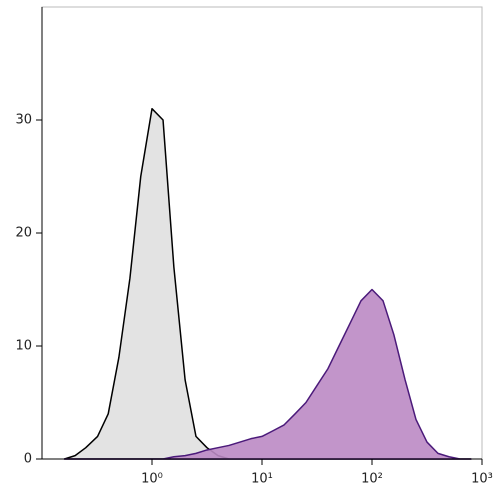  I want to click on y-tick-label: 30, so click(23, 120).